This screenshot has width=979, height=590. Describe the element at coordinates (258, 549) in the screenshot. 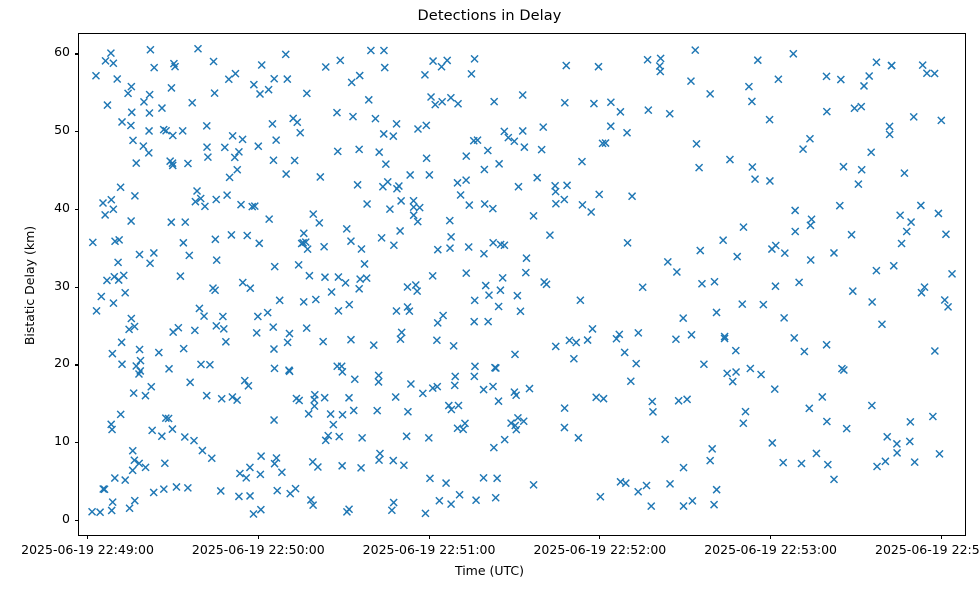

I see `x-tick-label: 2025-06-19 22:50:00` at that location.